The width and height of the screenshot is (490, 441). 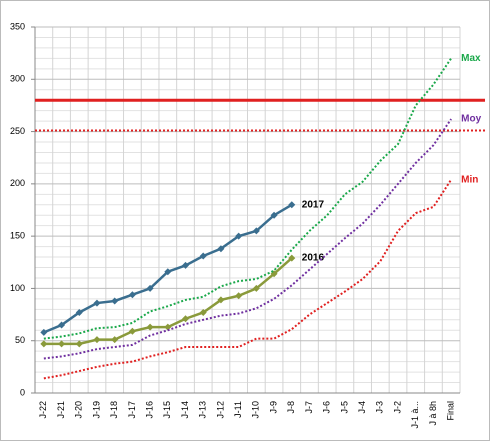 What do you see at coordinates (20, 340) in the screenshot?
I see `y-tick-label: 50` at bounding box center [20, 340].